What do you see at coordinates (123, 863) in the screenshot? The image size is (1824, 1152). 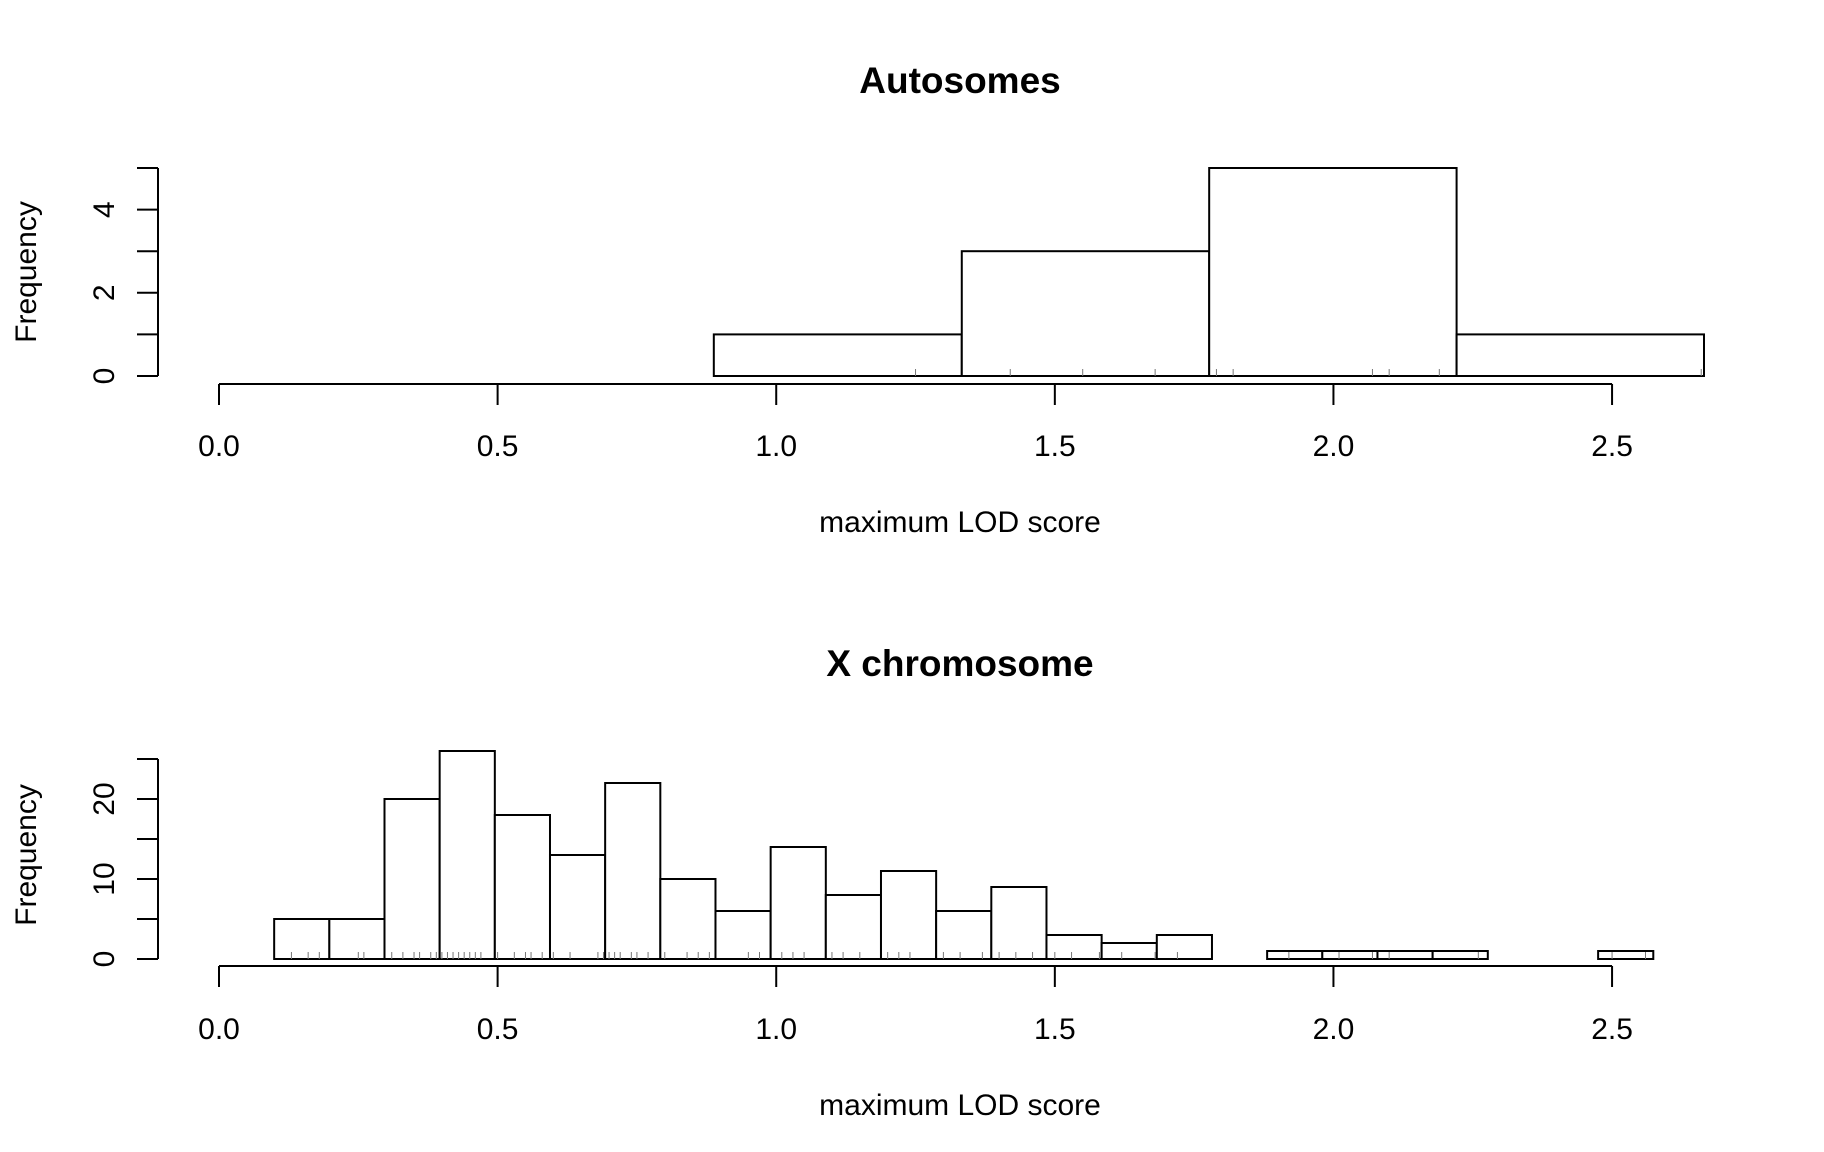 I see `y-axis: 0 10 20` at bounding box center [123, 863].